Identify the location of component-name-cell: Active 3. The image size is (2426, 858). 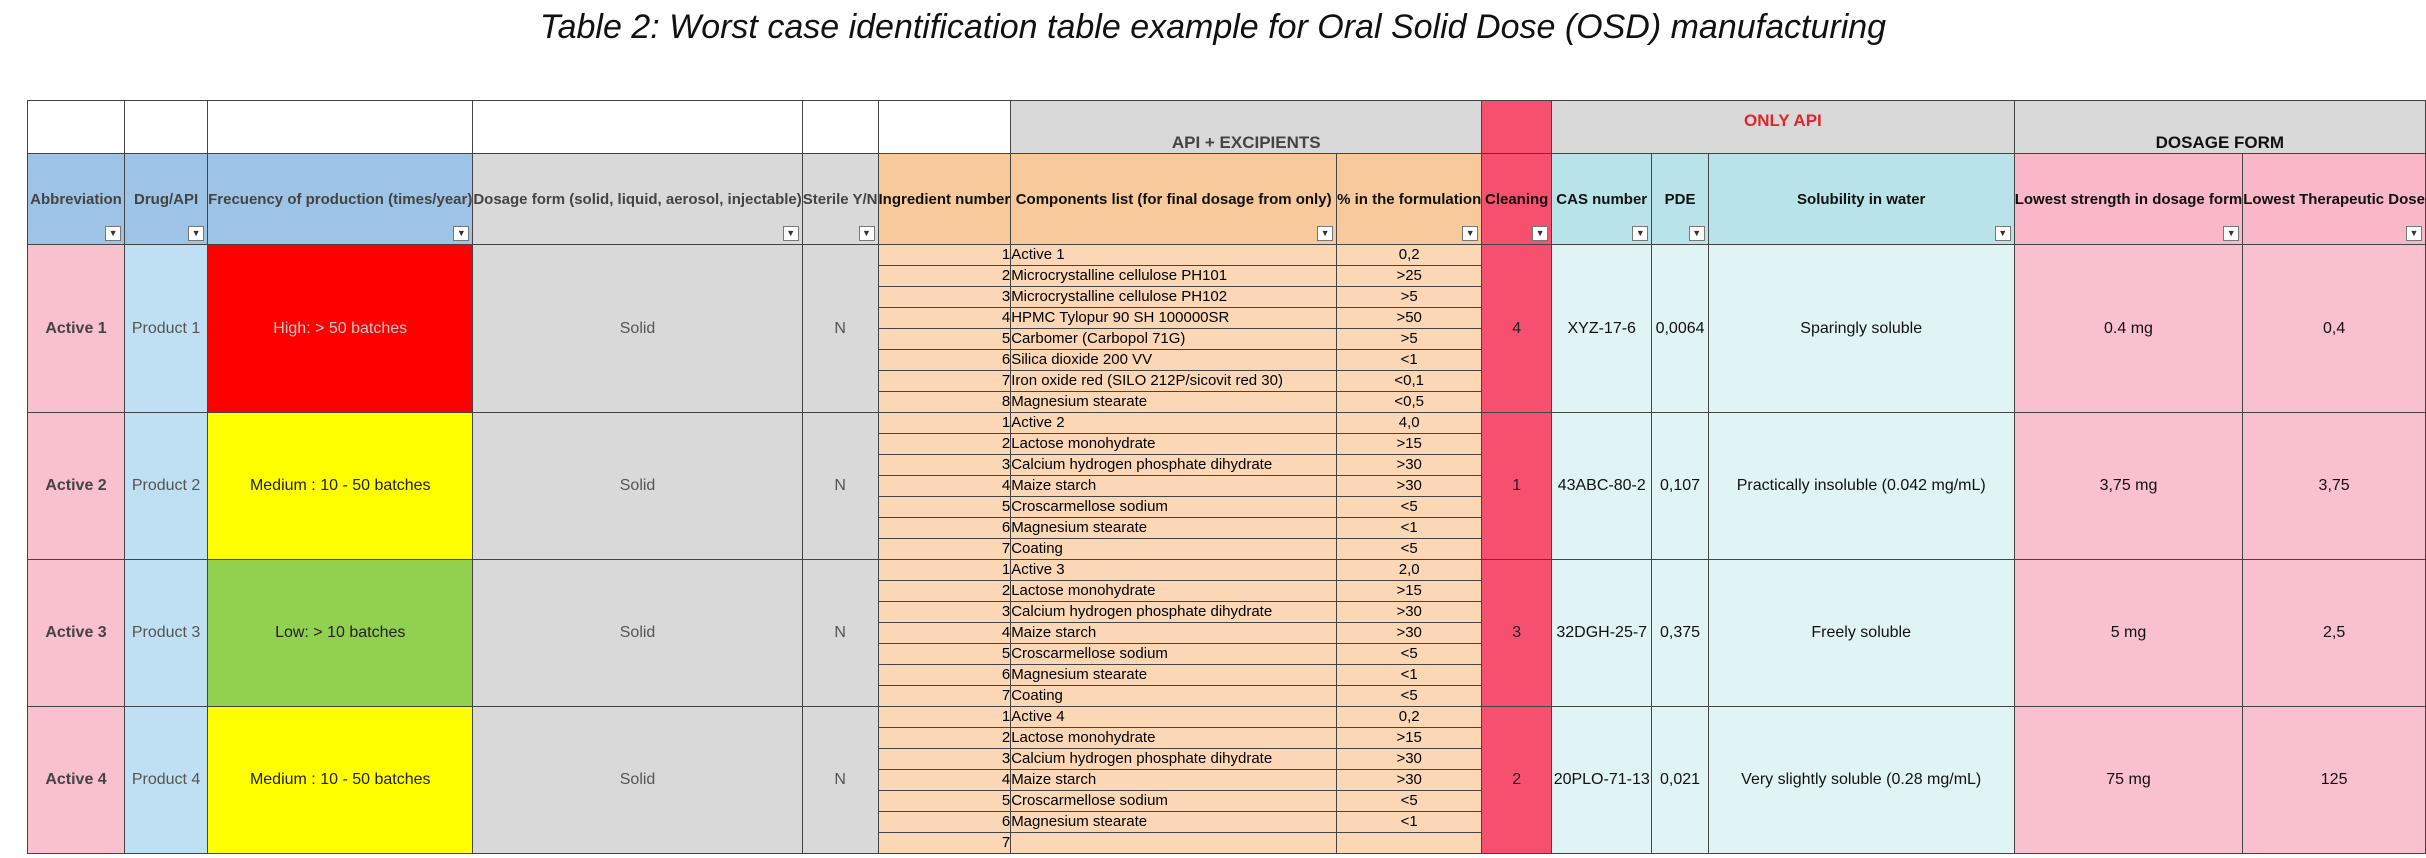
(1174, 570).